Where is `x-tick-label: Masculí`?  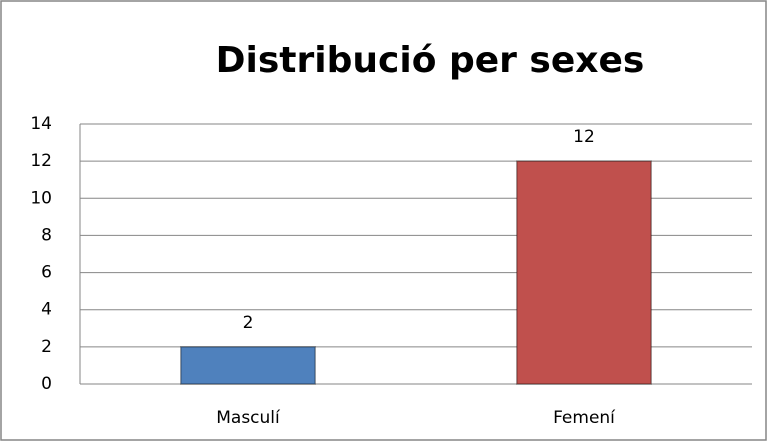
x-tick-label: Masculí is located at coordinates (248, 418).